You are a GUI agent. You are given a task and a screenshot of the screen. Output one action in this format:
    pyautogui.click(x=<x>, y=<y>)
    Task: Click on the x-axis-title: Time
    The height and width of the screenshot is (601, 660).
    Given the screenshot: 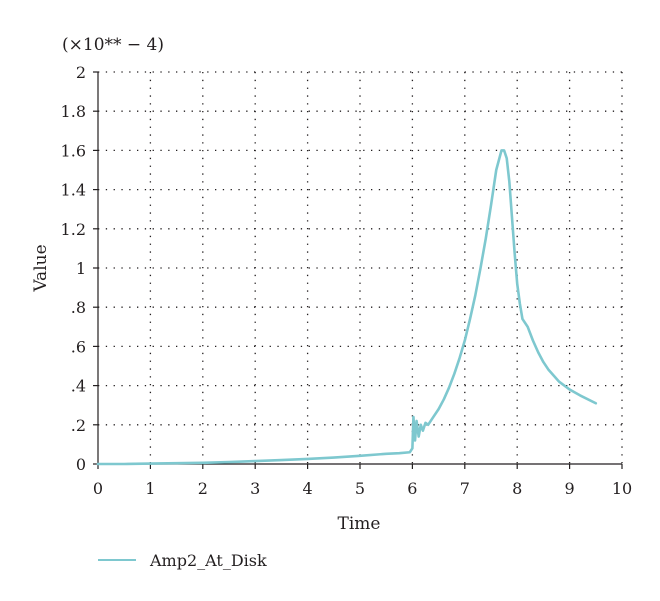 What is the action you would take?
    pyautogui.click(x=359, y=524)
    